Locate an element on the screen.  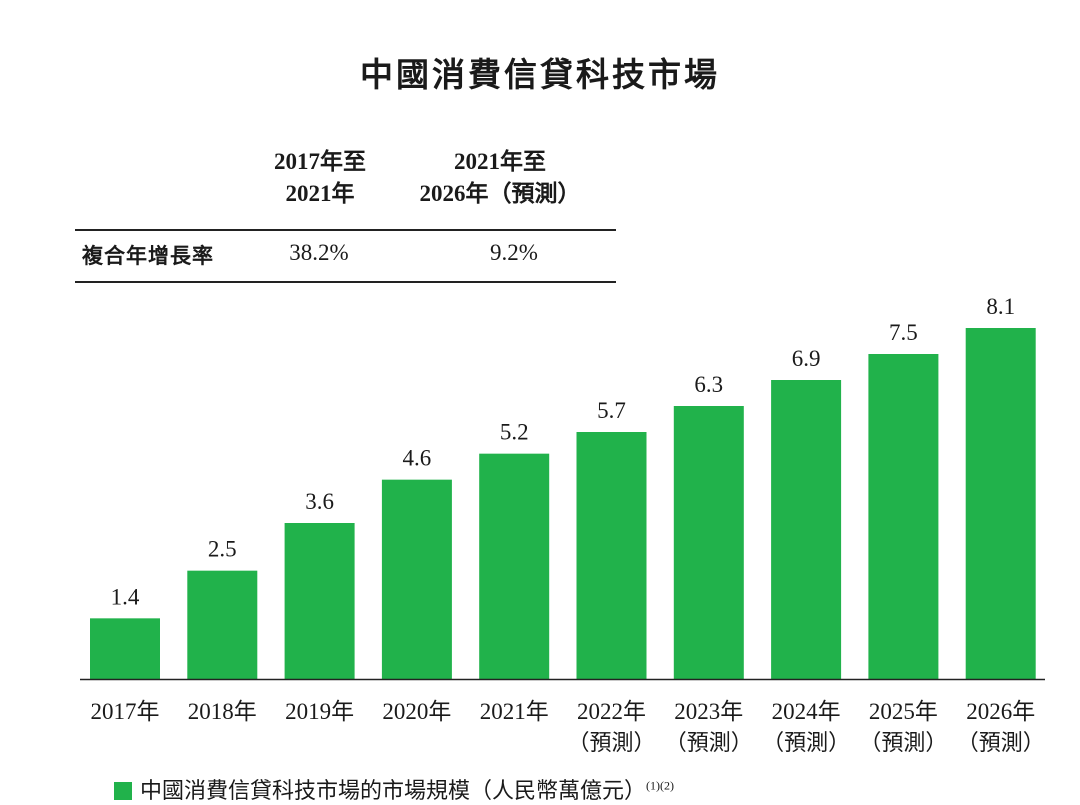
cagr-period-1-value: 38.2% is located at coordinates (319, 252).